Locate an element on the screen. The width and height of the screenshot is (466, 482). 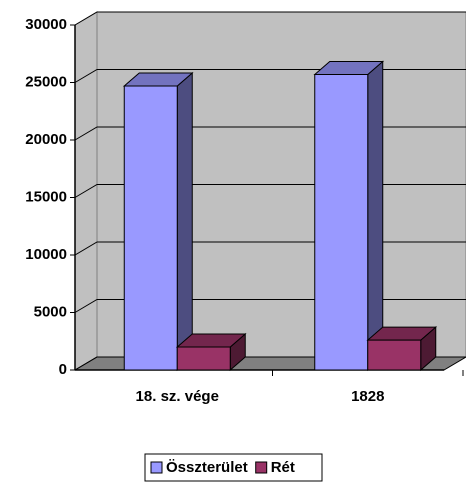
y-tick-label: 25000 is located at coordinates (46, 81).